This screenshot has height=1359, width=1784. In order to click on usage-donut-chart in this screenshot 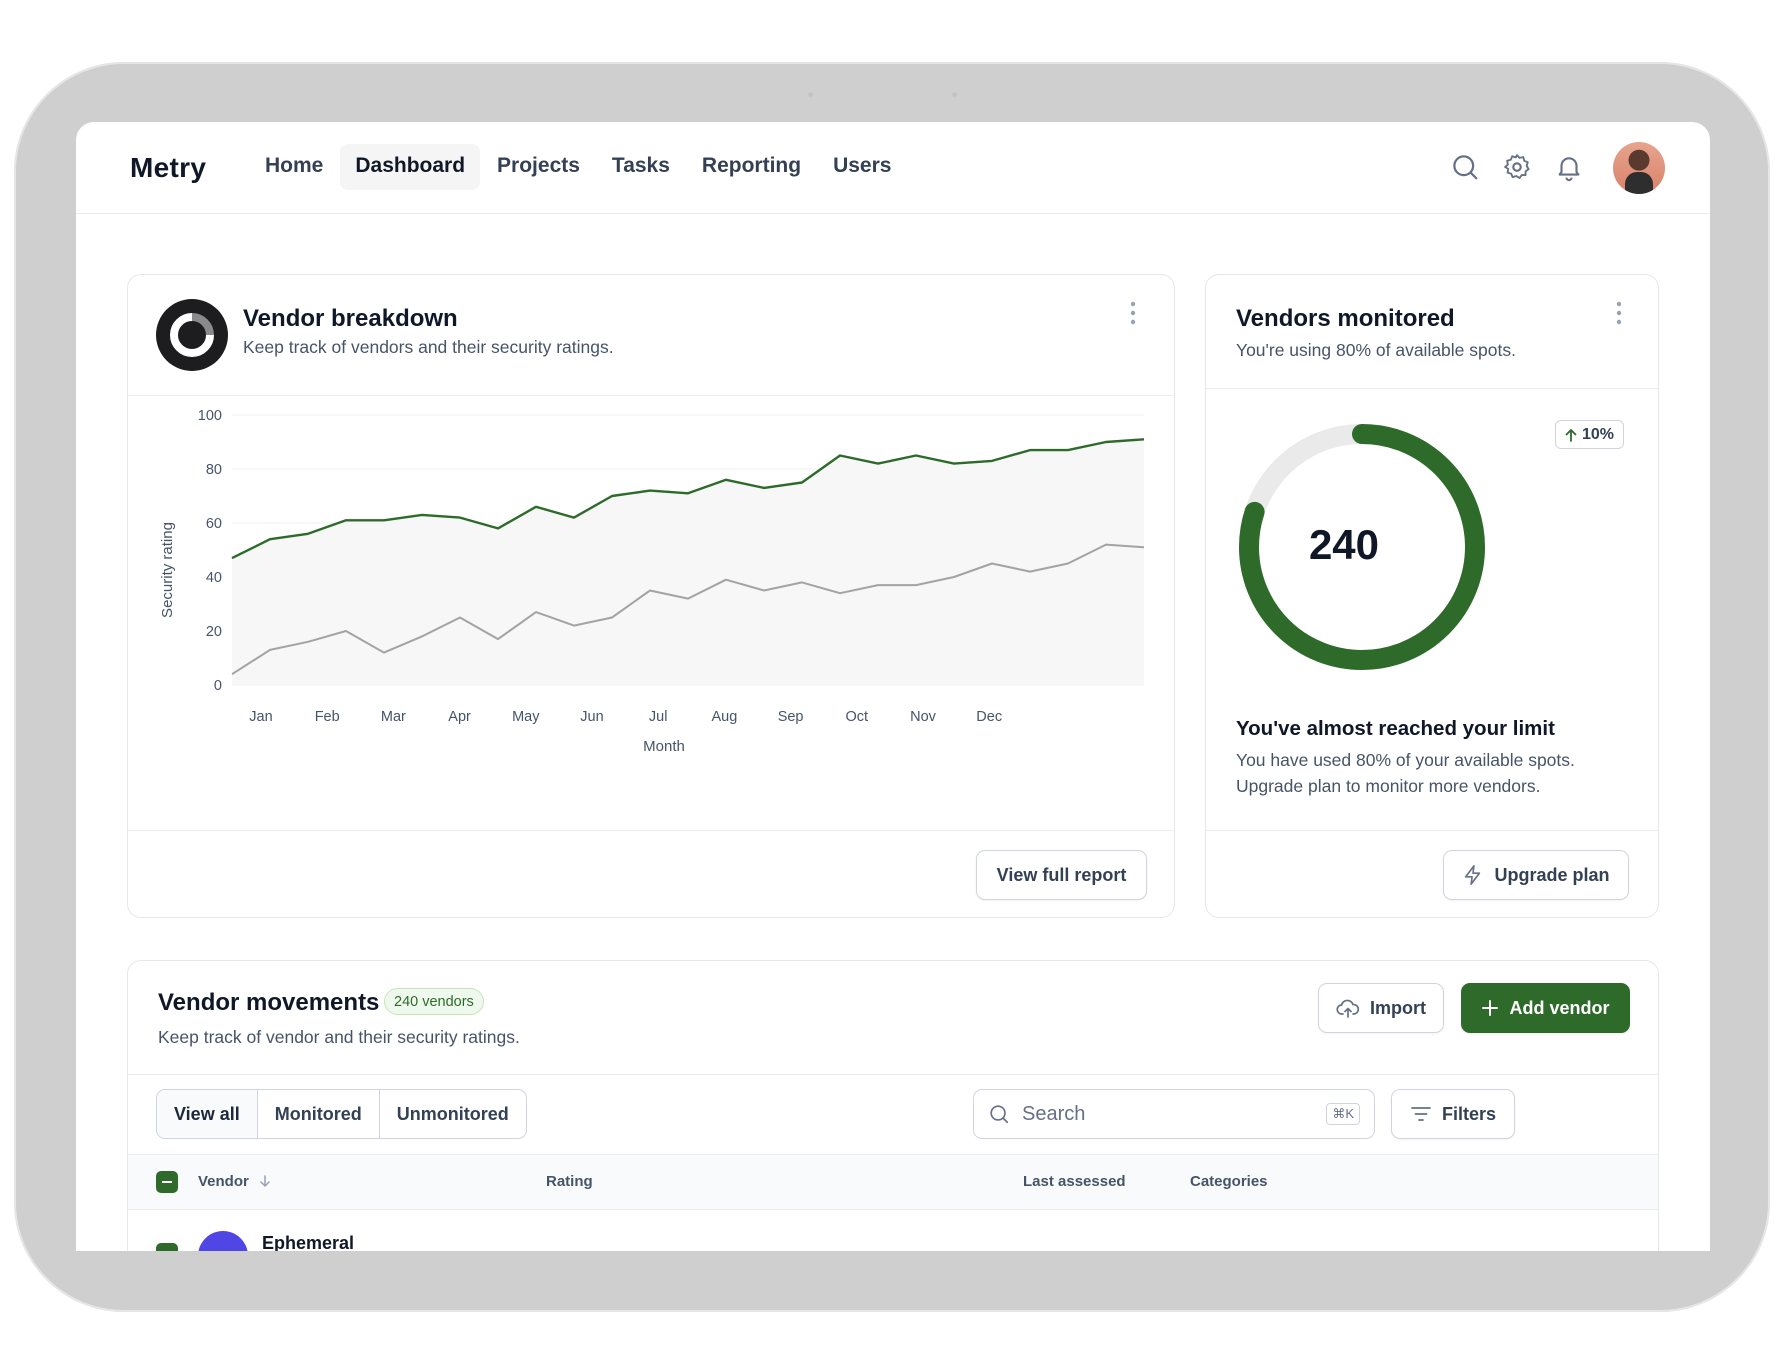, I will do `click(1362, 547)`.